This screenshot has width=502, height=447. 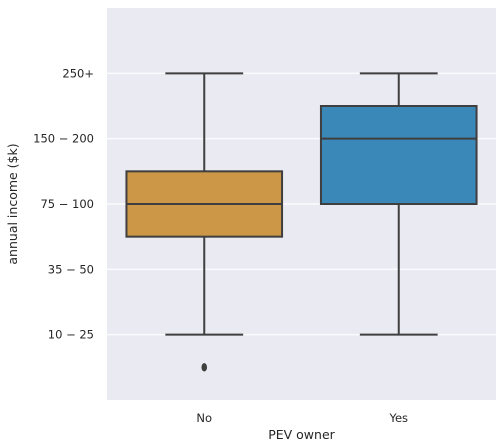 What do you see at coordinates (398, 418) in the screenshot?
I see `x-tick-label: Yes` at bounding box center [398, 418].